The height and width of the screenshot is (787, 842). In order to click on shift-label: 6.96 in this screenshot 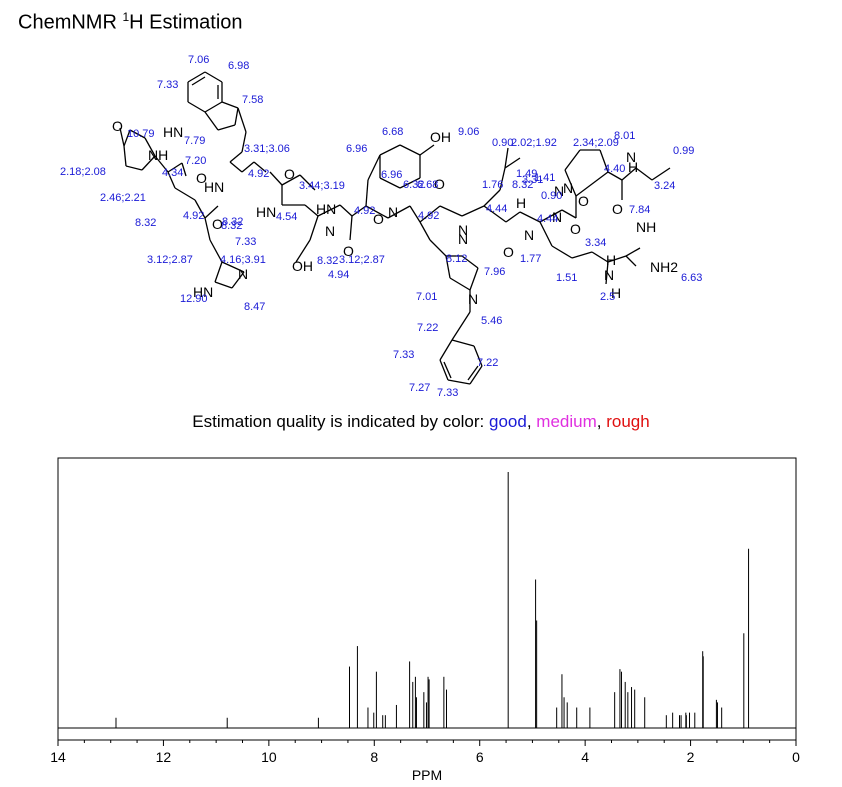, I will do `click(391, 175)`.